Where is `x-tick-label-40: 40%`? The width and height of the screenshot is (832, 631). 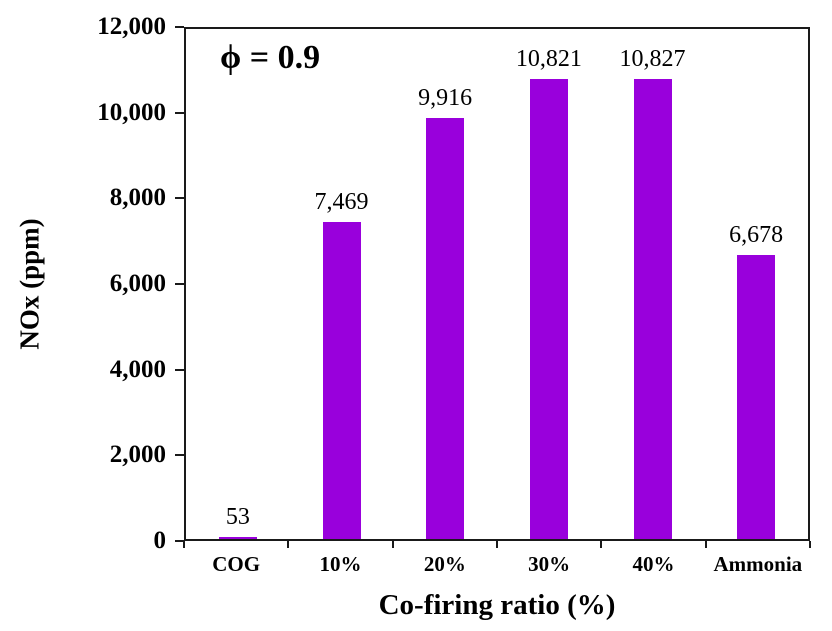 x-tick-label-40: 40% is located at coordinates (653, 564).